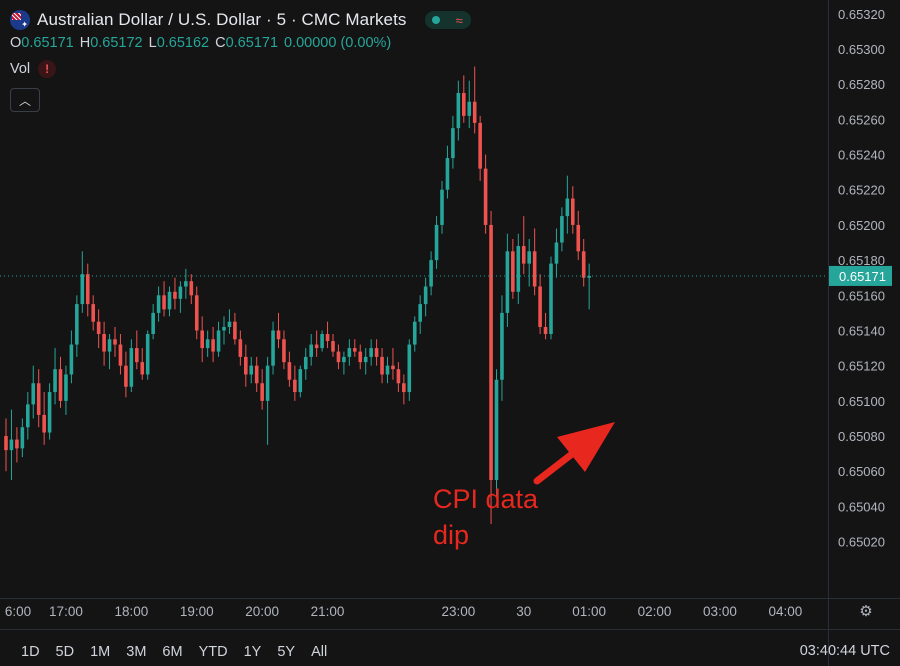  Describe the element at coordinates (25, 100) in the screenshot. I see `collapse-legend-button: ︿` at that location.